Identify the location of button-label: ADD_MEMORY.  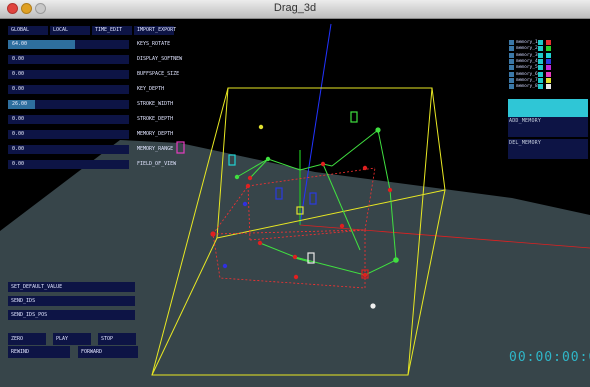
(525, 121).